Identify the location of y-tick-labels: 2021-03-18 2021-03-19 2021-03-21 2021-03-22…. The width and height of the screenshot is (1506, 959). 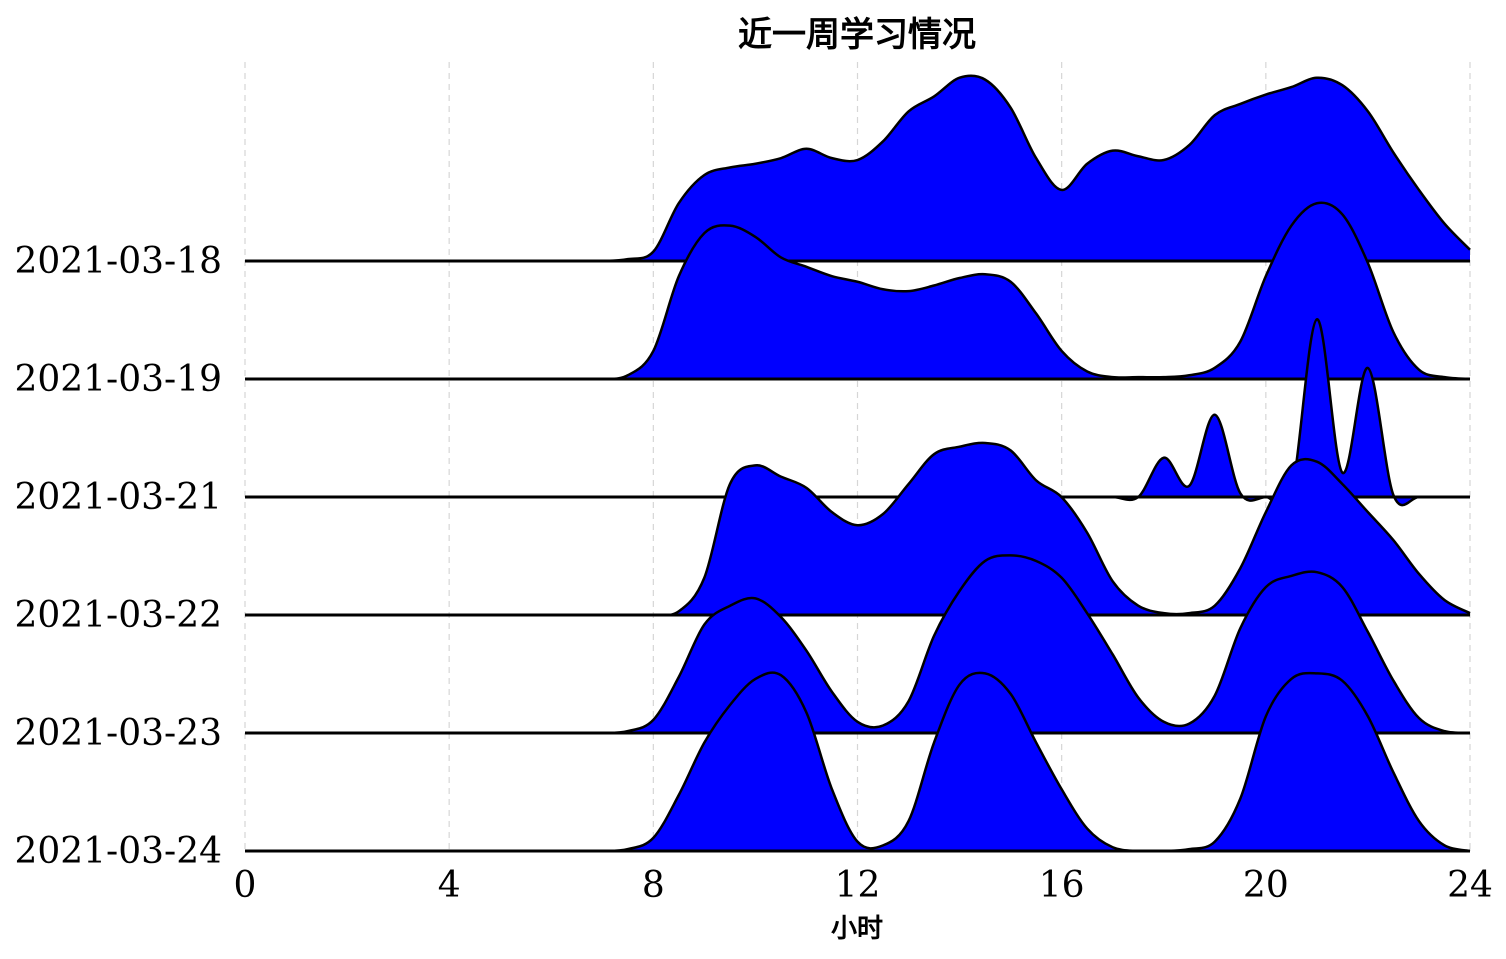
(118, 556).